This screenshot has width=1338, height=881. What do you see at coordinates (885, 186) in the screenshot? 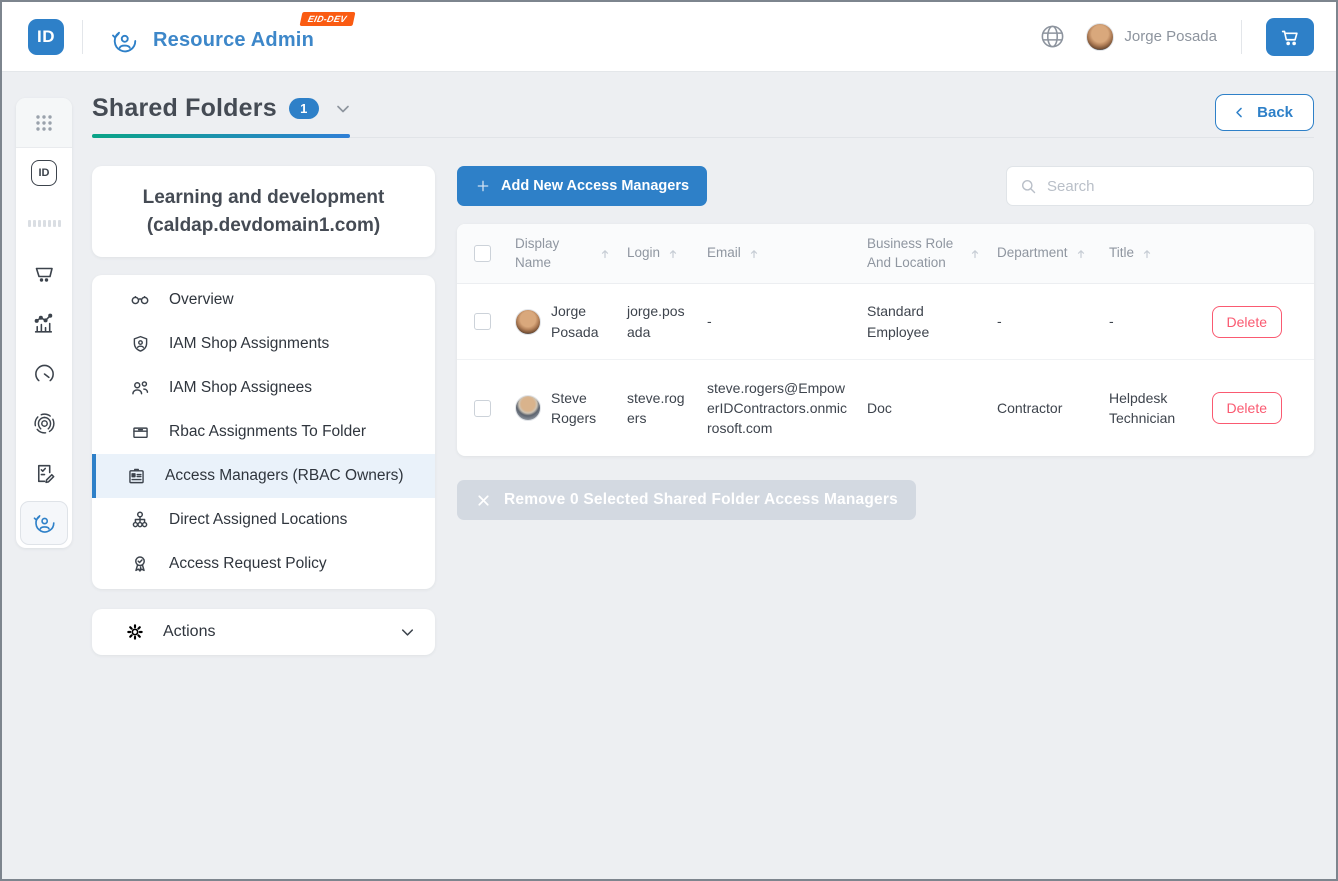
I see `table-toolbar: Add New Access Managers` at bounding box center [885, 186].